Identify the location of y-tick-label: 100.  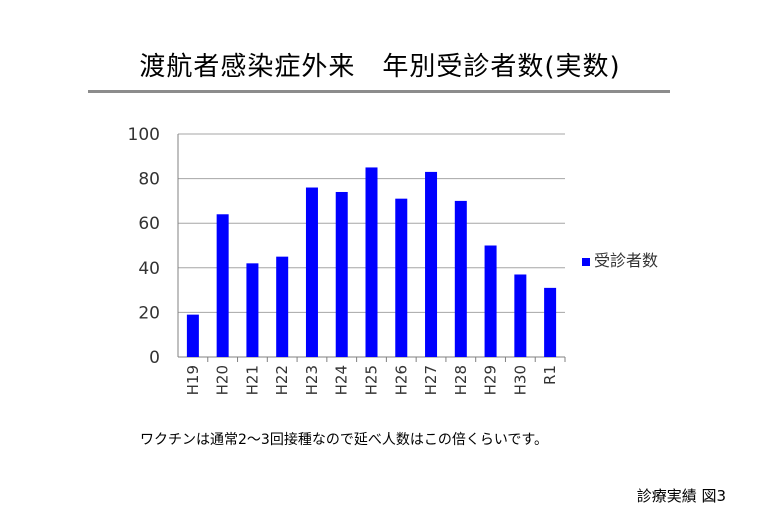
(144, 135).